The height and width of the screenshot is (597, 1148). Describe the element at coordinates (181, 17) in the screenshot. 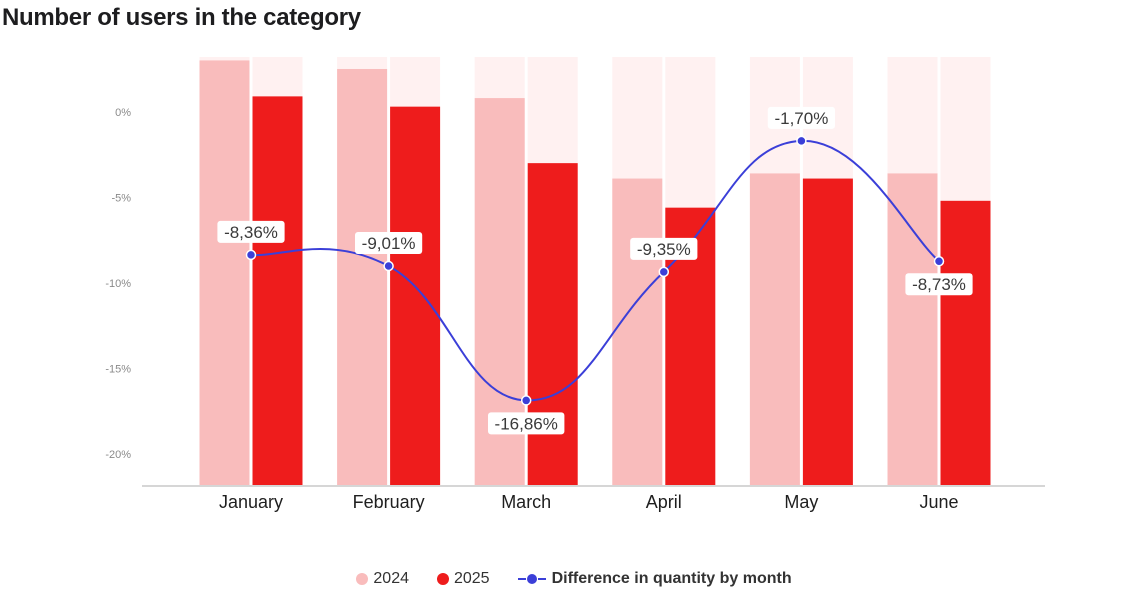

I see `chart-title: Number of users in the category` at that location.